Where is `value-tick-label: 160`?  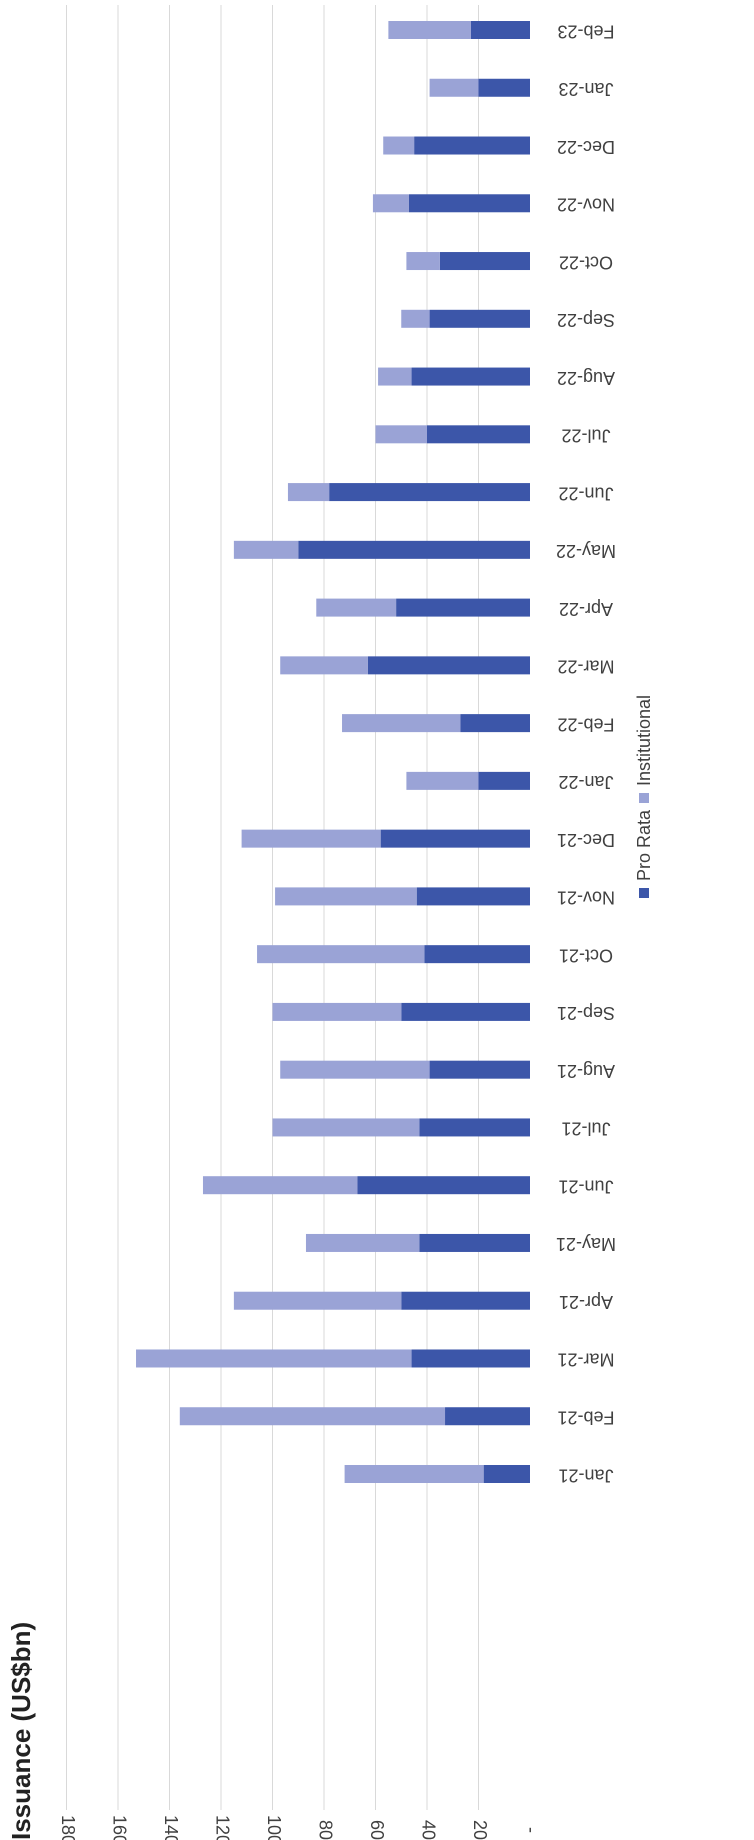
value-tick-label: 160 is located at coordinates (119, 1827).